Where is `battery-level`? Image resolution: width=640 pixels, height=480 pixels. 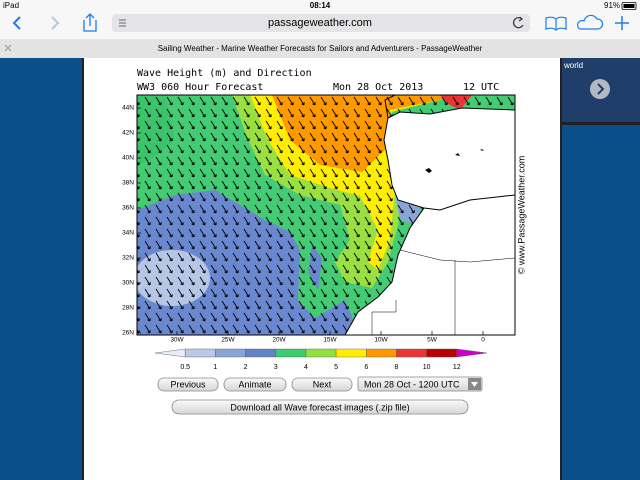
battery-level is located at coordinates (629, 6).